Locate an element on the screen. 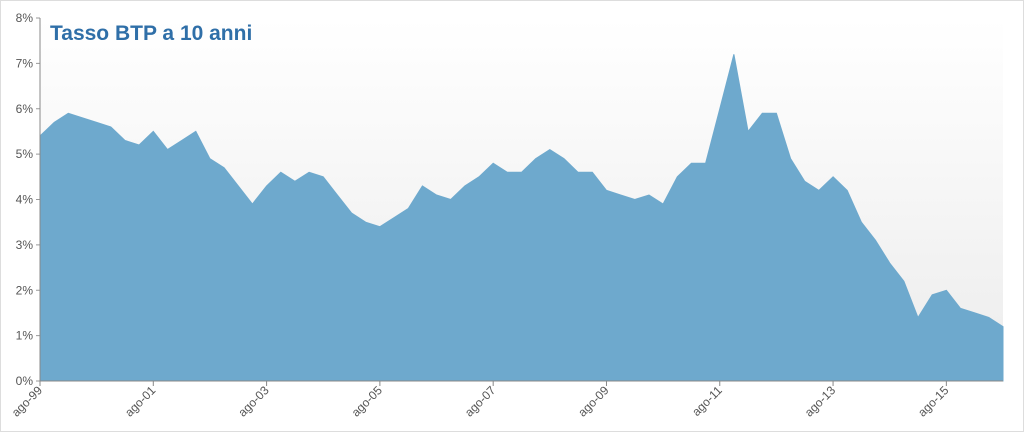  y-tick-label: 2% is located at coordinates (25, 290).